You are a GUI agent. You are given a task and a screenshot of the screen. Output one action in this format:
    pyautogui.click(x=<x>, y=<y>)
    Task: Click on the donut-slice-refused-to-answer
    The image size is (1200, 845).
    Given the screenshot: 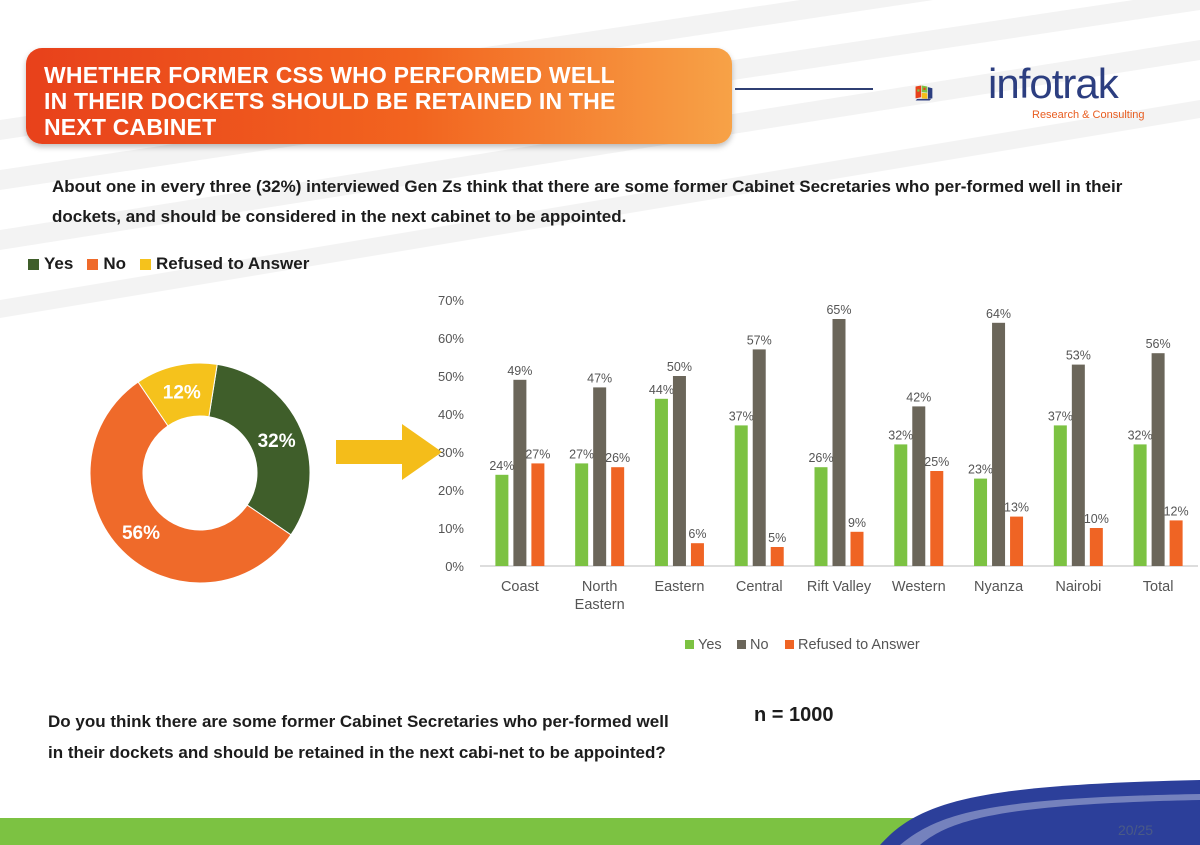 What is the action you would take?
    pyautogui.click(x=177, y=394)
    